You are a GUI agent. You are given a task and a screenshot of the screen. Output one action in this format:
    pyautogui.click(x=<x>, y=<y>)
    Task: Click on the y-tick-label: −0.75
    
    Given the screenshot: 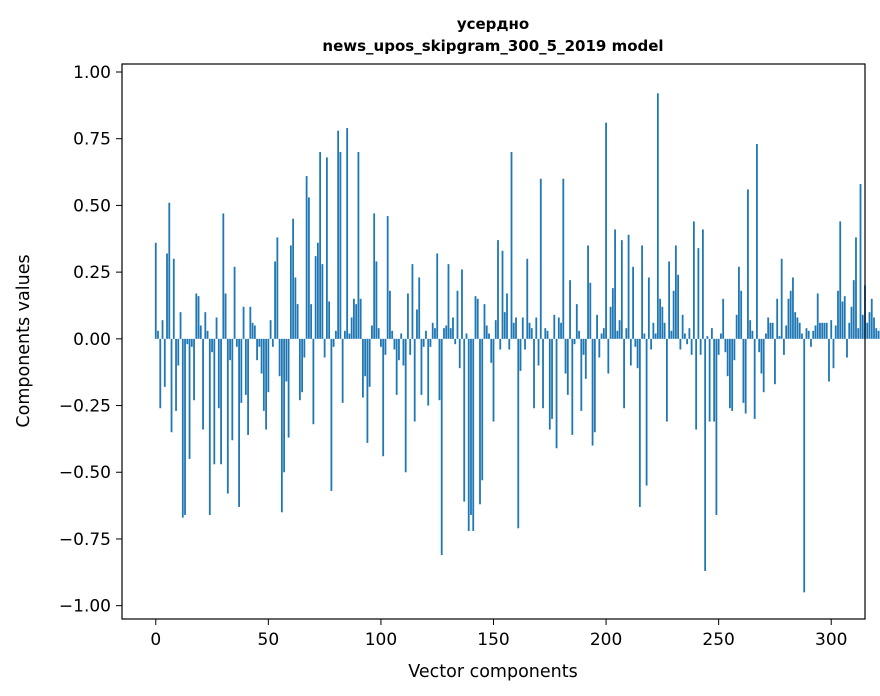 What is the action you would take?
    pyautogui.click(x=85, y=540)
    